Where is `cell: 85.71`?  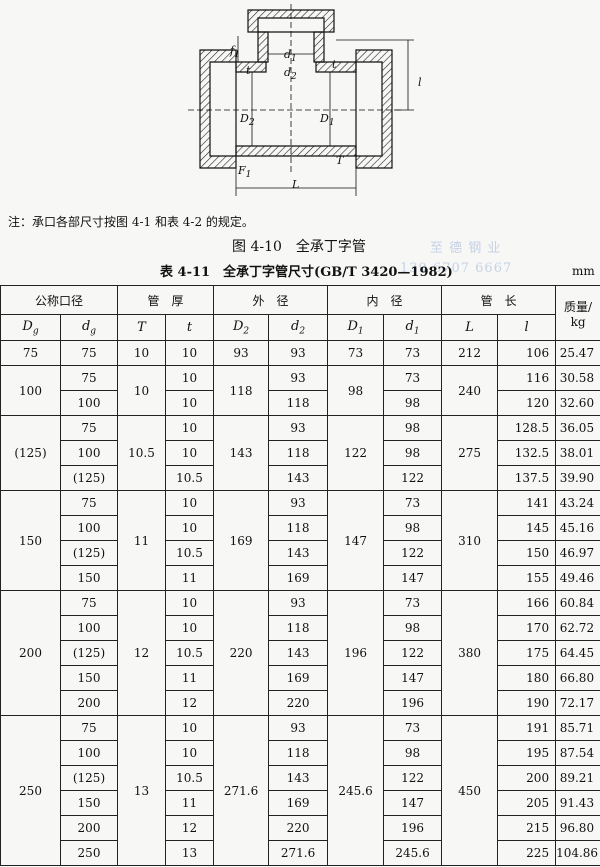
cell: 85.71 is located at coordinates (577, 728).